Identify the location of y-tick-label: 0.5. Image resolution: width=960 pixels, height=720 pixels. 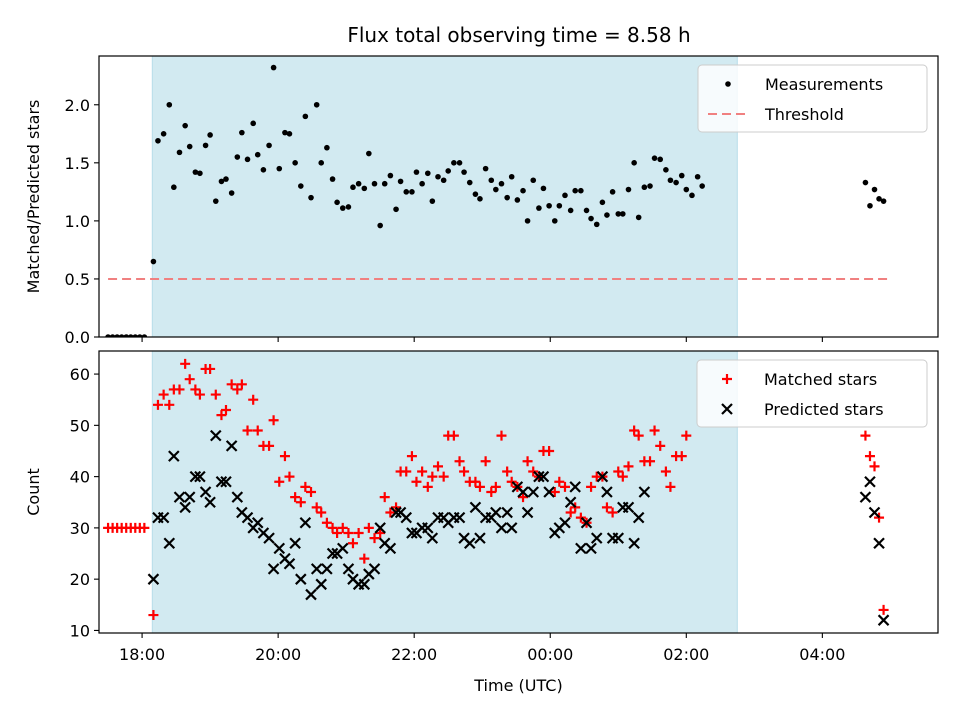
(77, 279).